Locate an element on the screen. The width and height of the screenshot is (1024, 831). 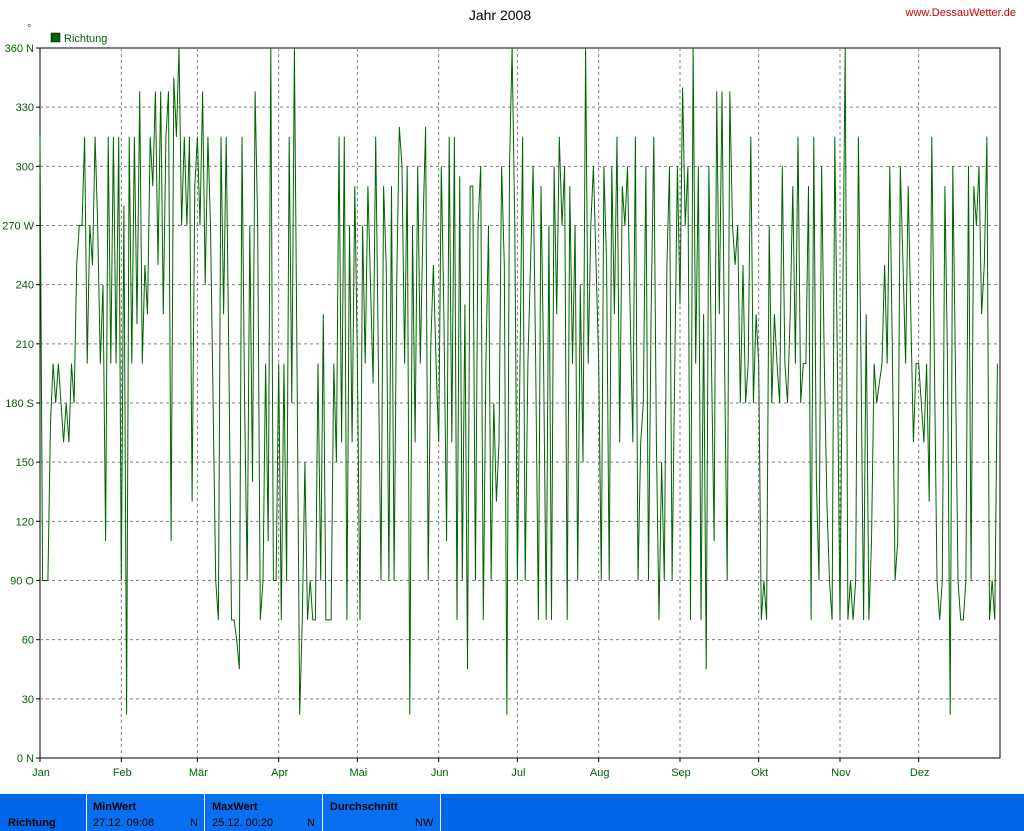
stats-row-header: Richtung is located at coordinates (43, 812).